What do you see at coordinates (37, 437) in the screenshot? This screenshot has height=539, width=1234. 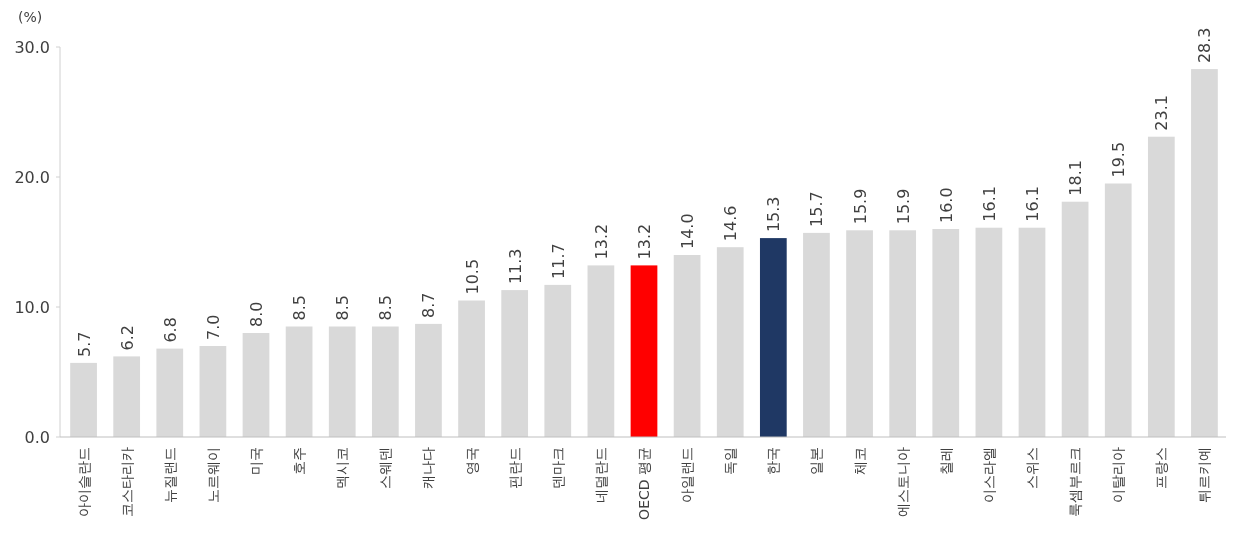 I see `y-tick-label: 0.0` at bounding box center [37, 437].